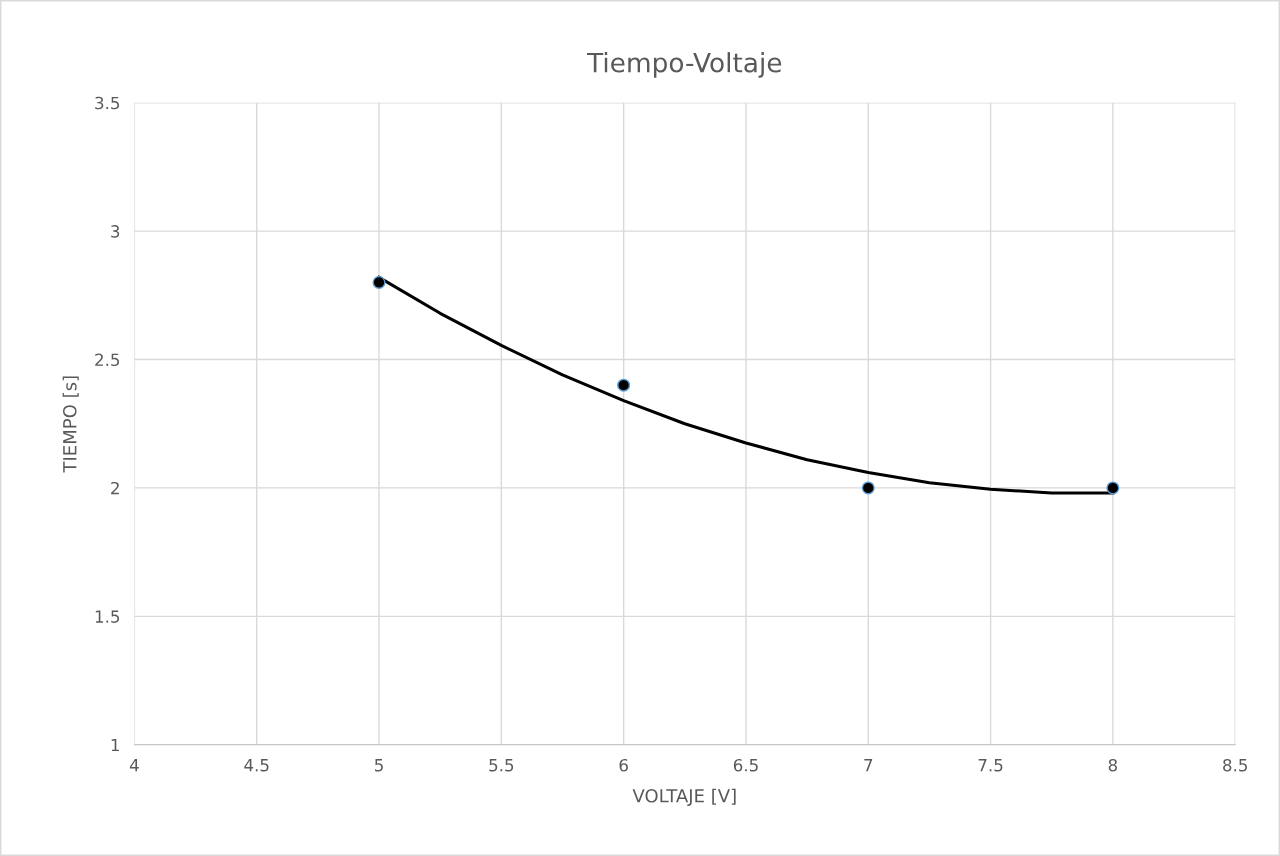  I want to click on x-tick-label: 5, so click(379, 765).